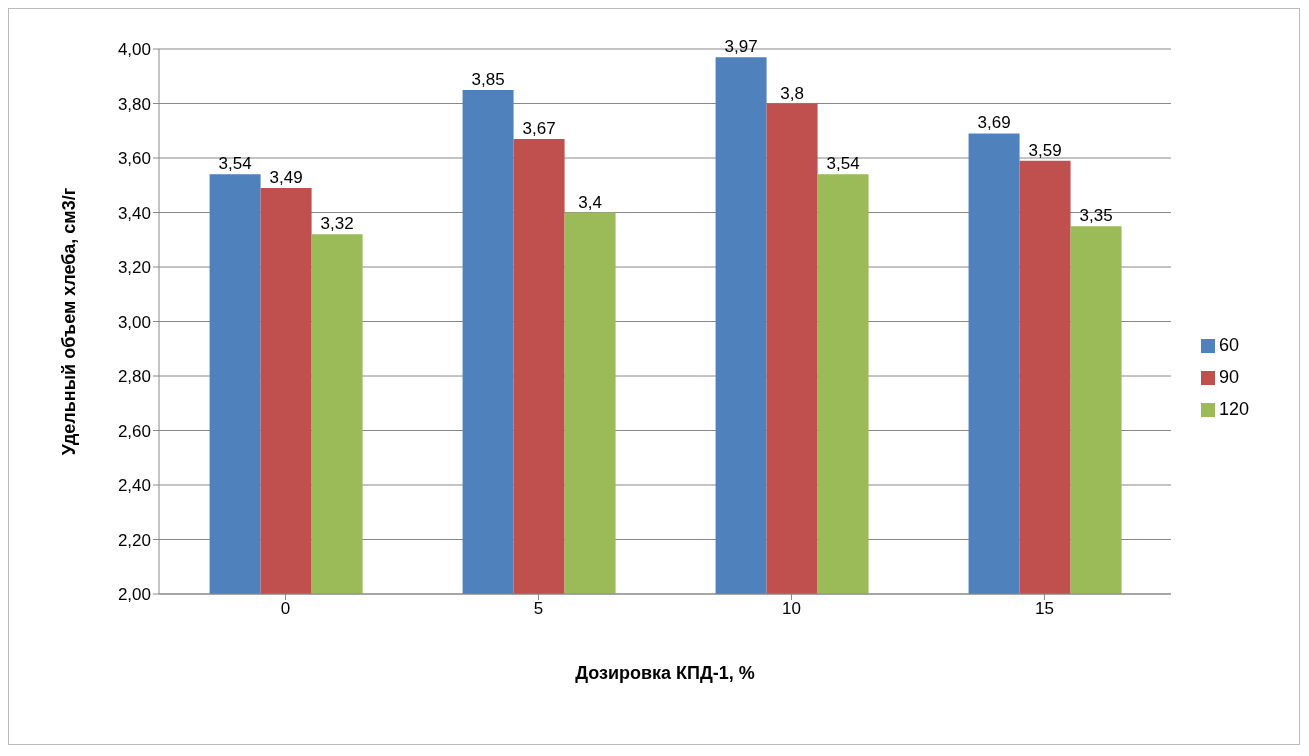  I want to click on x-tick-label: 5, so click(538, 609).